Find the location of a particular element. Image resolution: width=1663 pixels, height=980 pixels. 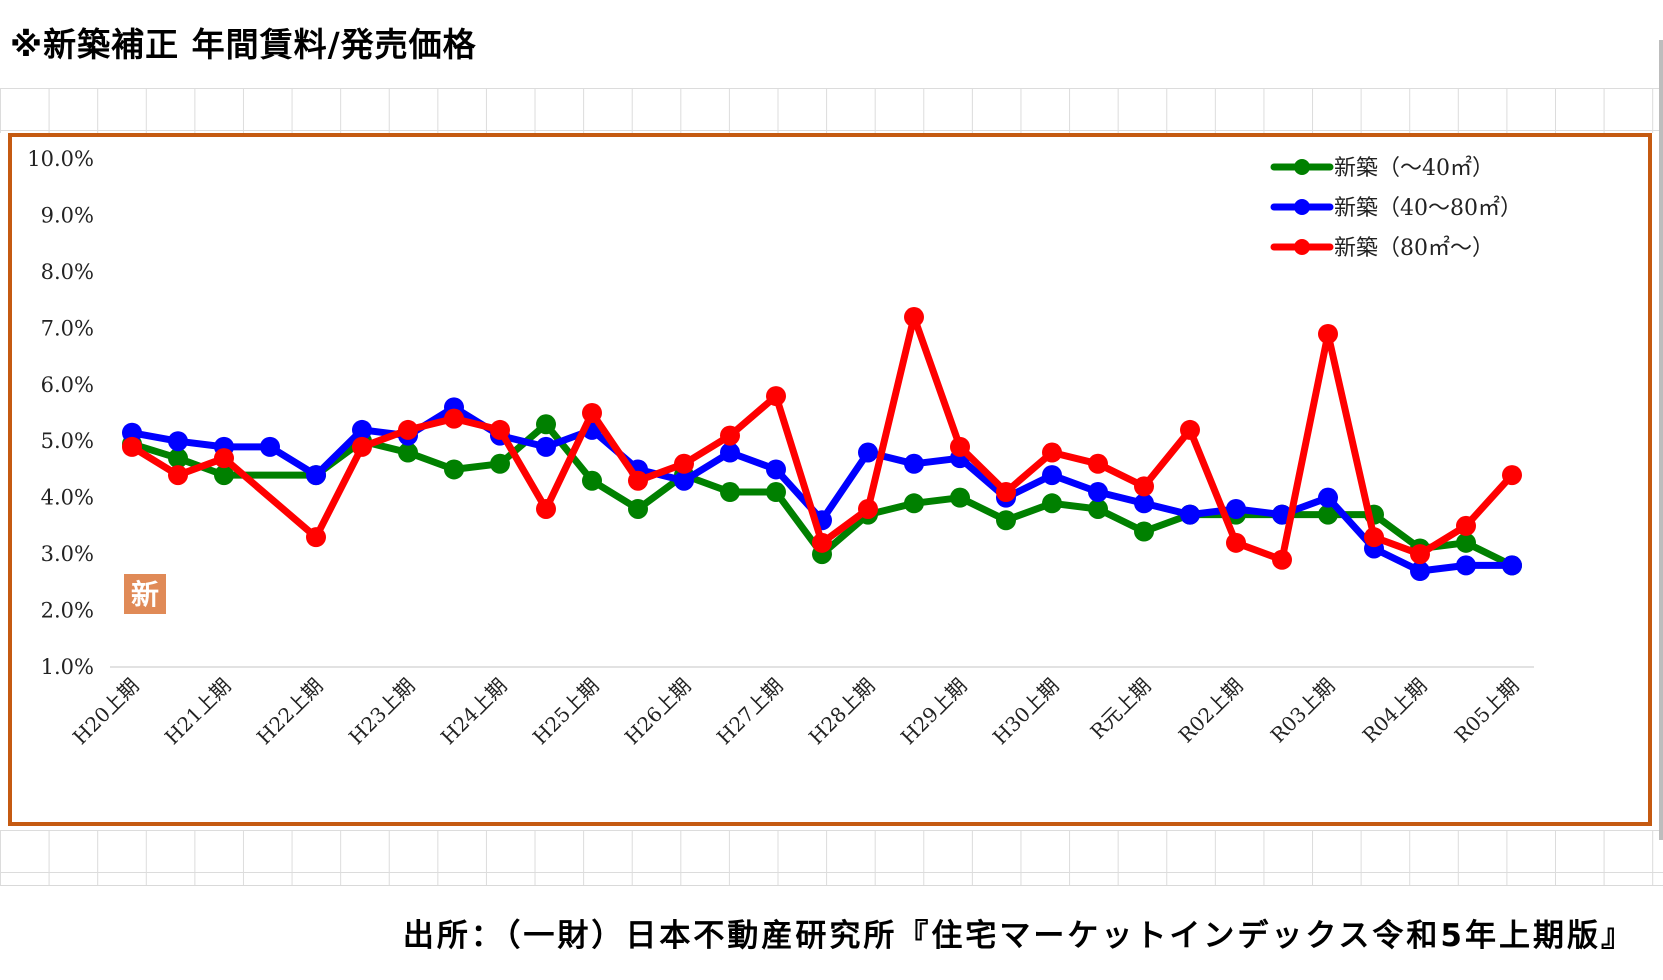

x-tick-label: R05上期 is located at coordinates (1487, 711).